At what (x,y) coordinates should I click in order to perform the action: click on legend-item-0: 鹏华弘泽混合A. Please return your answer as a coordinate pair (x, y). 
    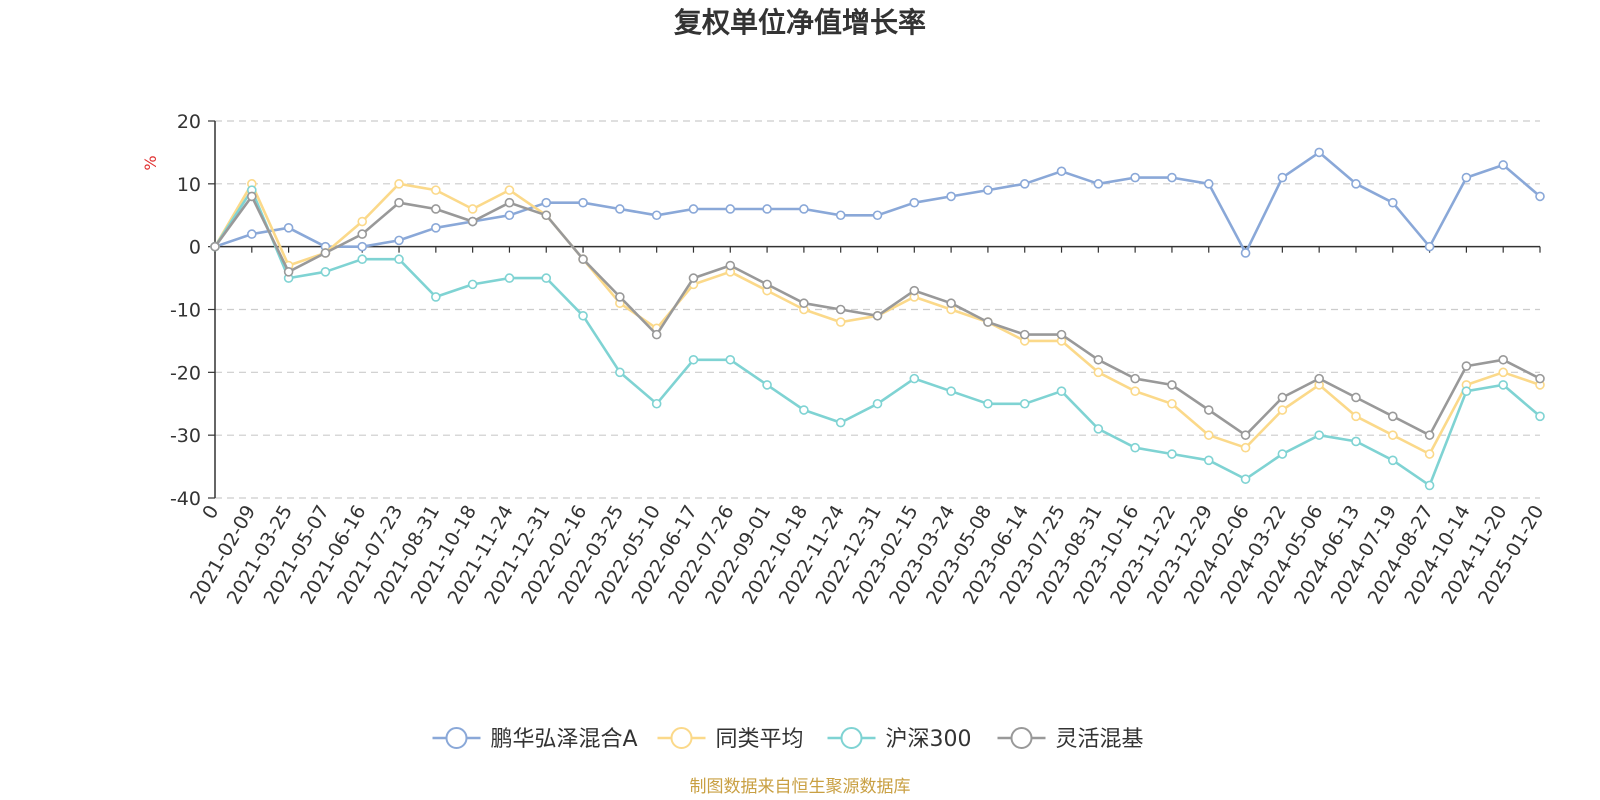
    Looking at the image, I should click on (535, 739).